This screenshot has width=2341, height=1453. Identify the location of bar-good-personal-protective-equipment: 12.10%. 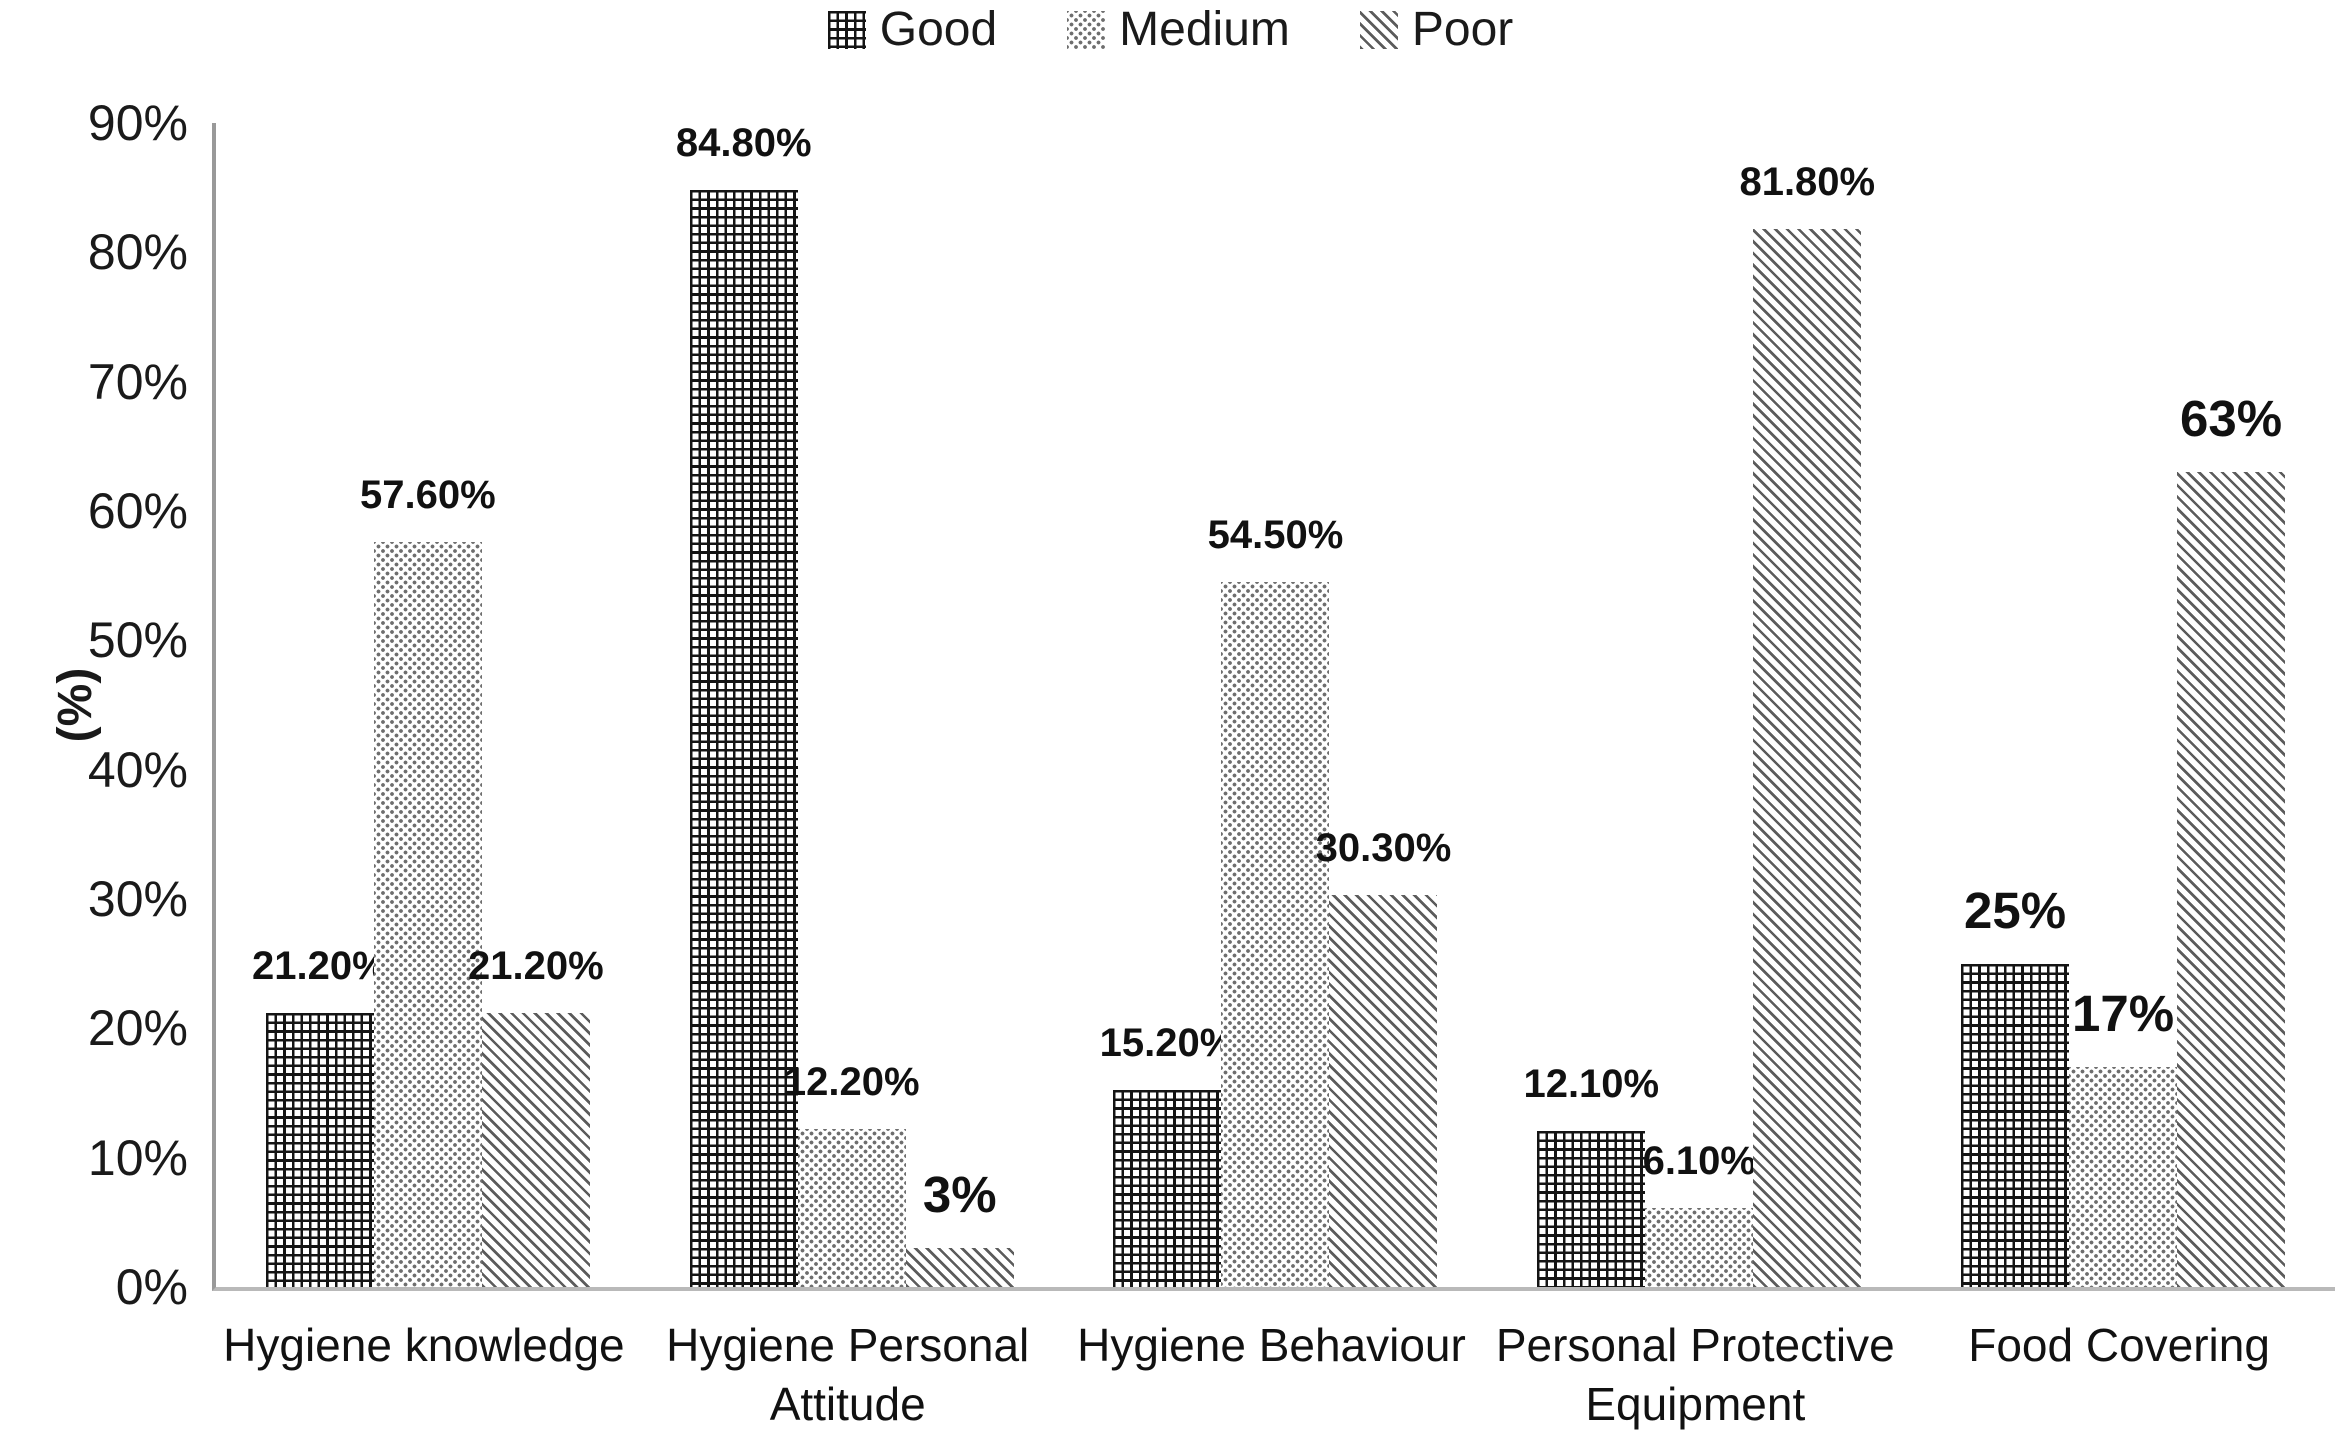
(1591, 1174).